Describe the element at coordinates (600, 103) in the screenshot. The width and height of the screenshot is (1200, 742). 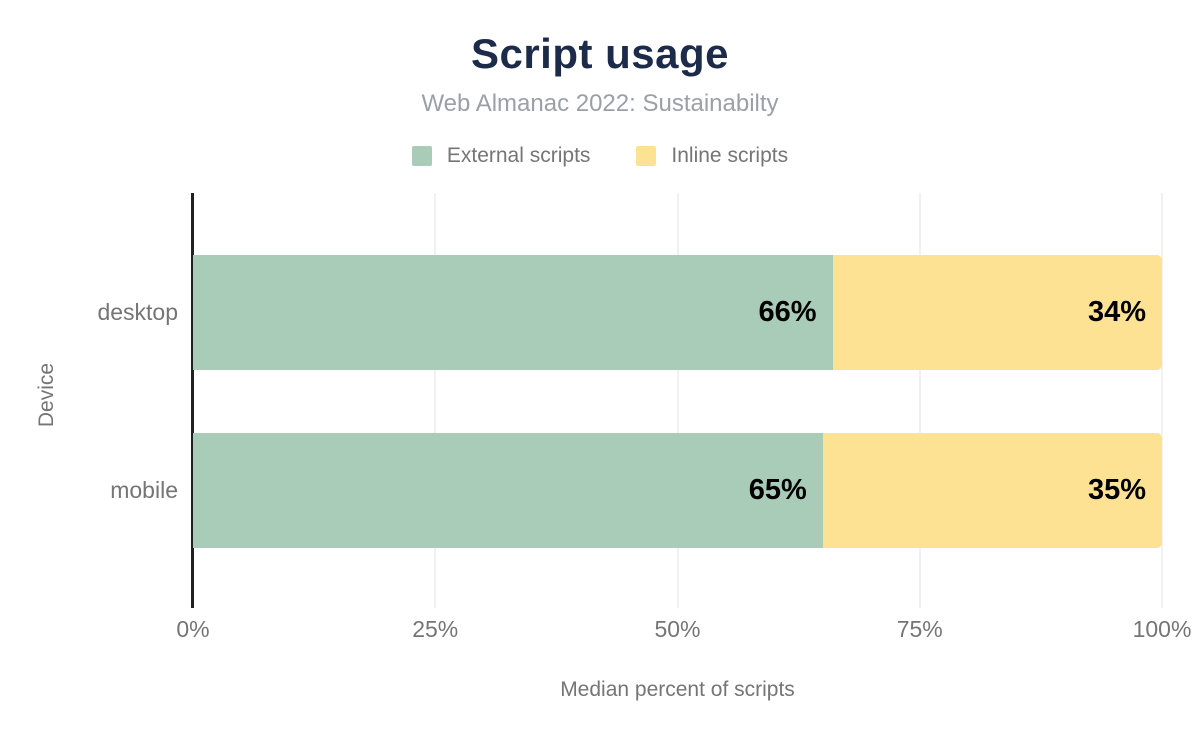
I see `chart-subtitle: Web Almanac 2022: Sustainabilty` at that location.